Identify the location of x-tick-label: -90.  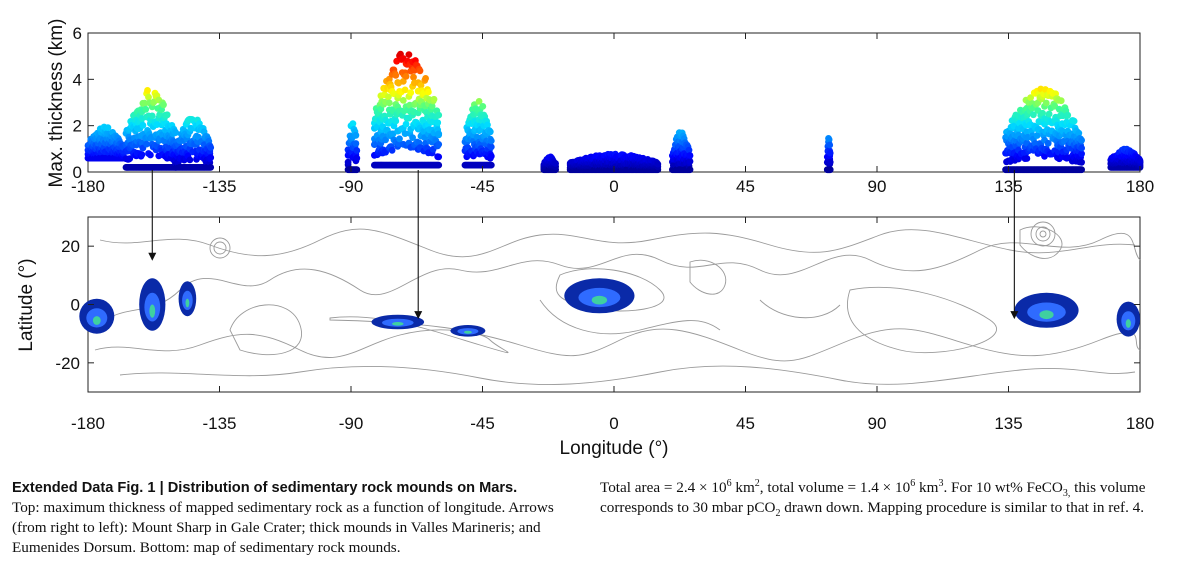
(351, 186).